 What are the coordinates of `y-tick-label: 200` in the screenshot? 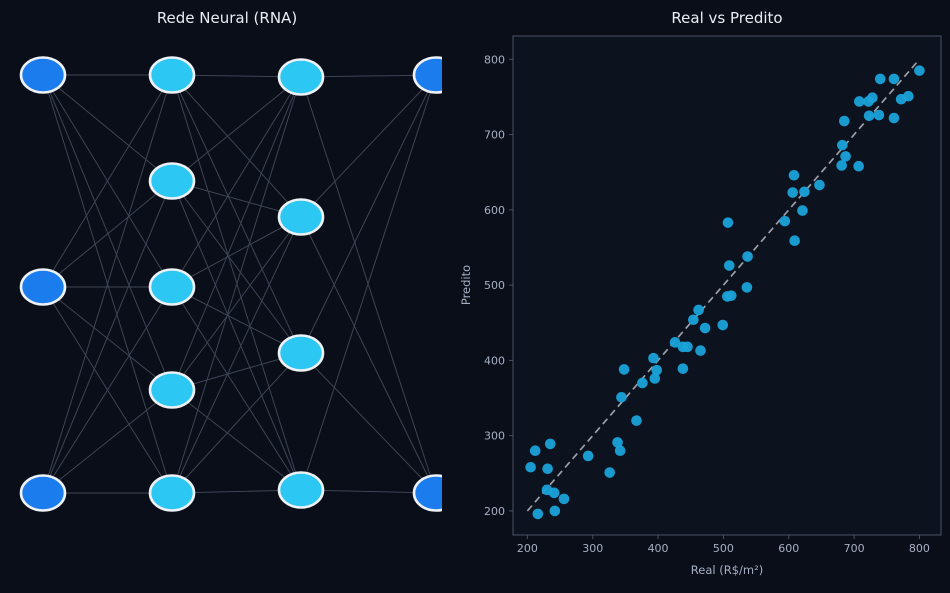 It's located at (494, 511).